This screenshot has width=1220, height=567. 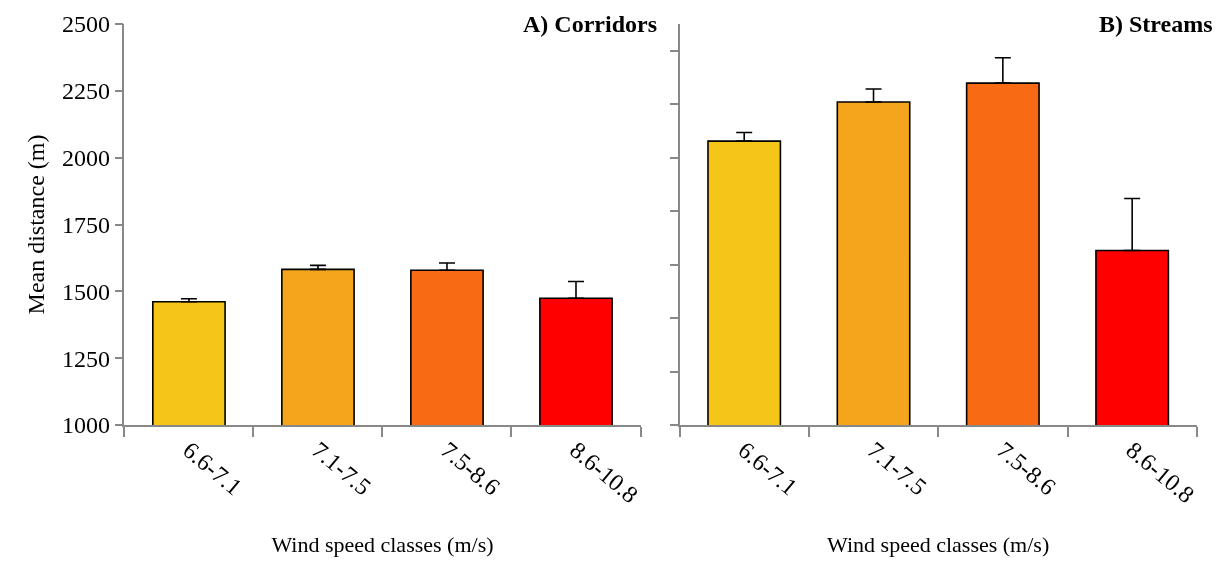 I want to click on y-tick-label: 2000, so click(x=85, y=158).